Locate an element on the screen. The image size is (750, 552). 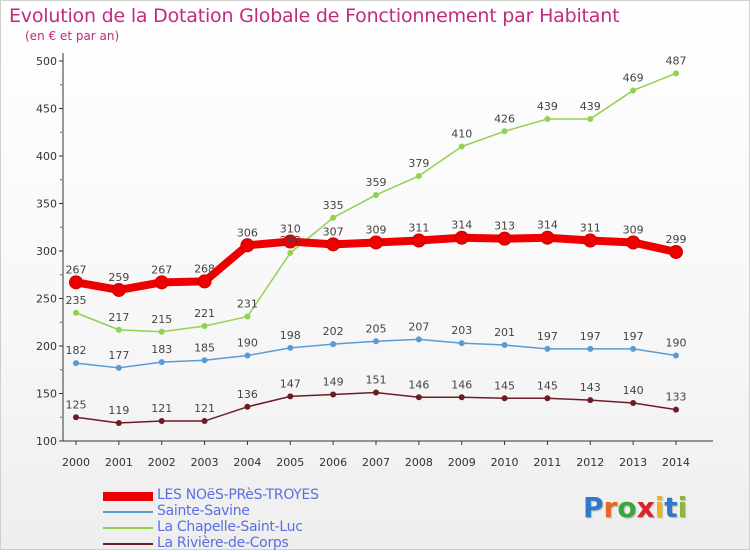
x-tick-label: 2007 is located at coordinates (376, 462).